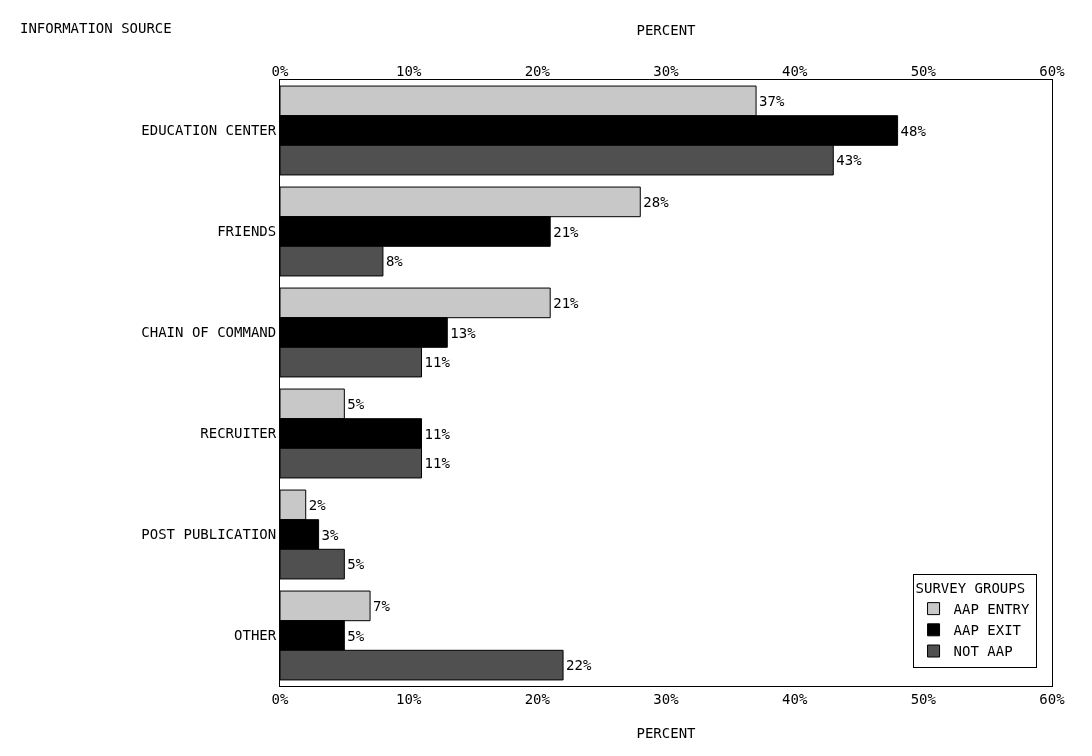 This screenshot has width=1092, height=756. What do you see at coordinates (666, 698) in the screenshot?
I see `x2-tick-label: 30%` at bounding box center [666, 698].